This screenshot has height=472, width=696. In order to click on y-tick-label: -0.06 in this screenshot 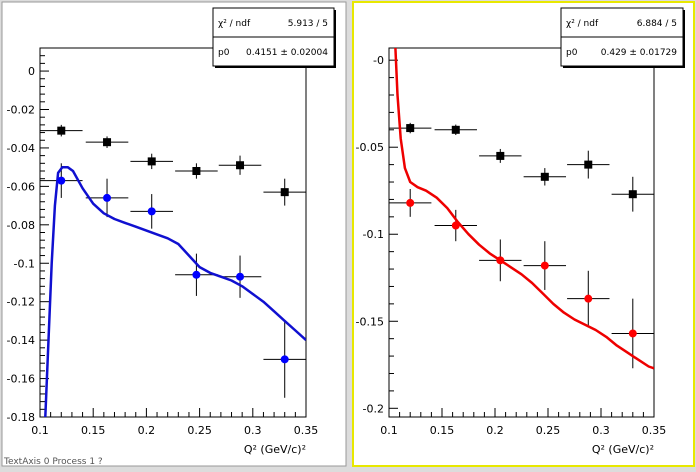, I will do `click(21, 186)`.